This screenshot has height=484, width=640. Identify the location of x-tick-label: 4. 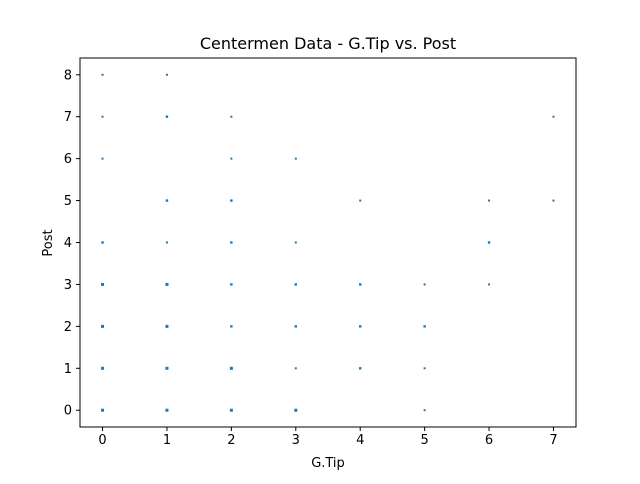
(360, 440).